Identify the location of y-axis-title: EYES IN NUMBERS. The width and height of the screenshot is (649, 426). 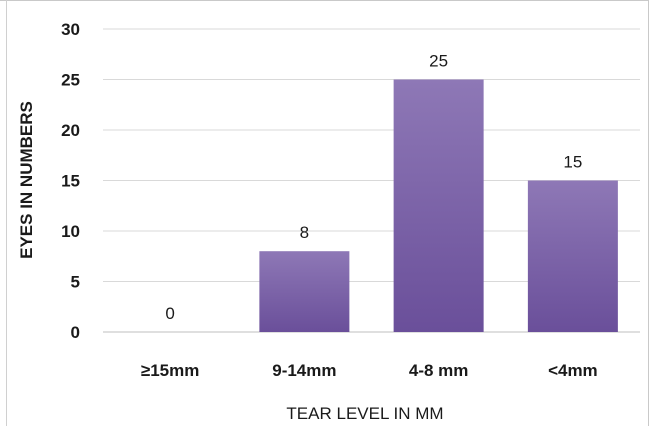
(26, 180).